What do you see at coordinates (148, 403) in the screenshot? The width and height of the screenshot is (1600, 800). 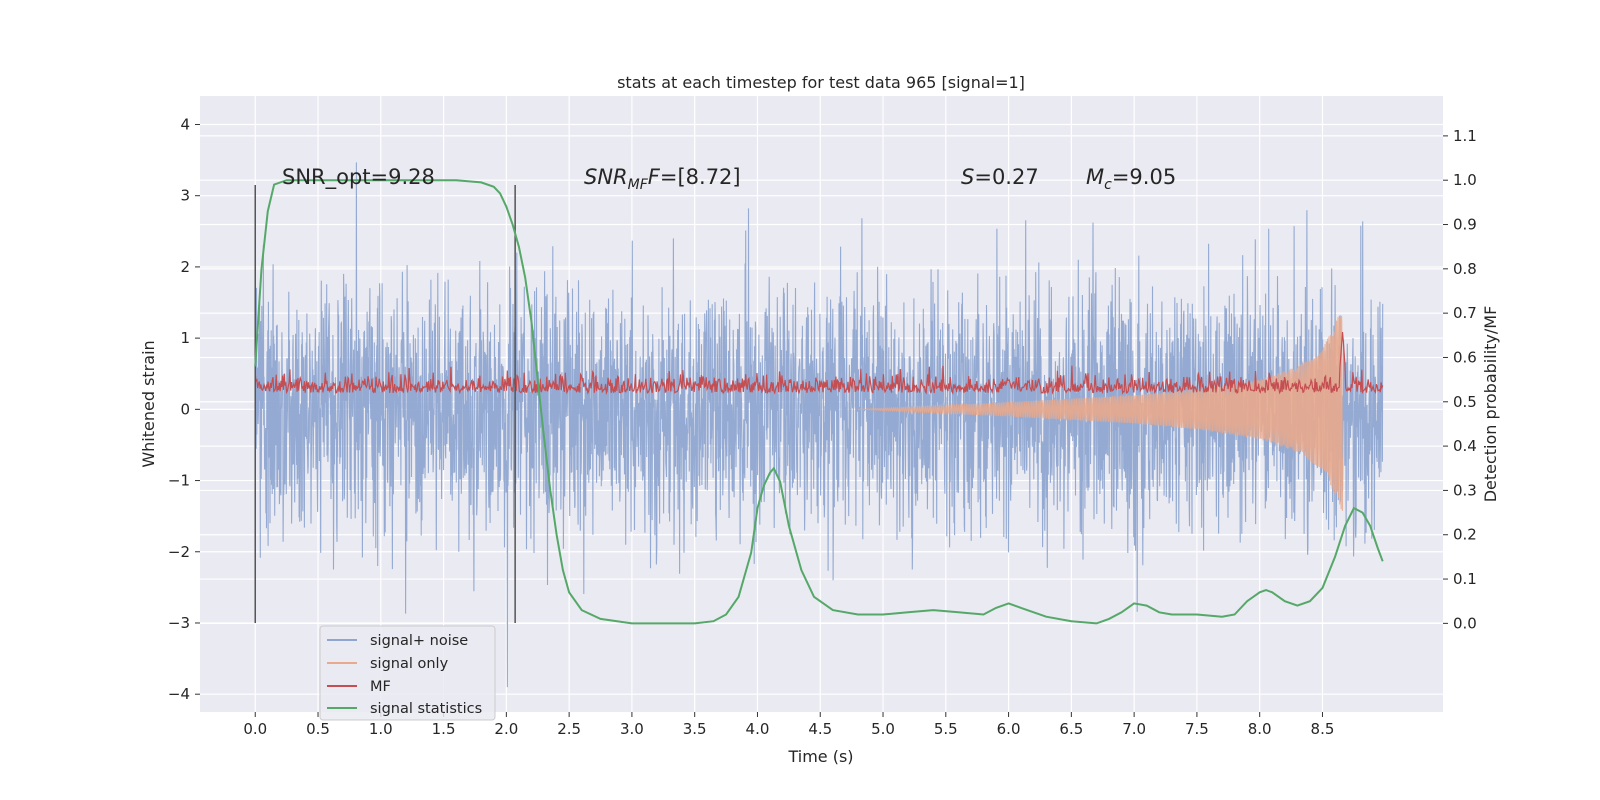 I see `y-axis-label: Whitened strain` at bounding box center [148, 403].